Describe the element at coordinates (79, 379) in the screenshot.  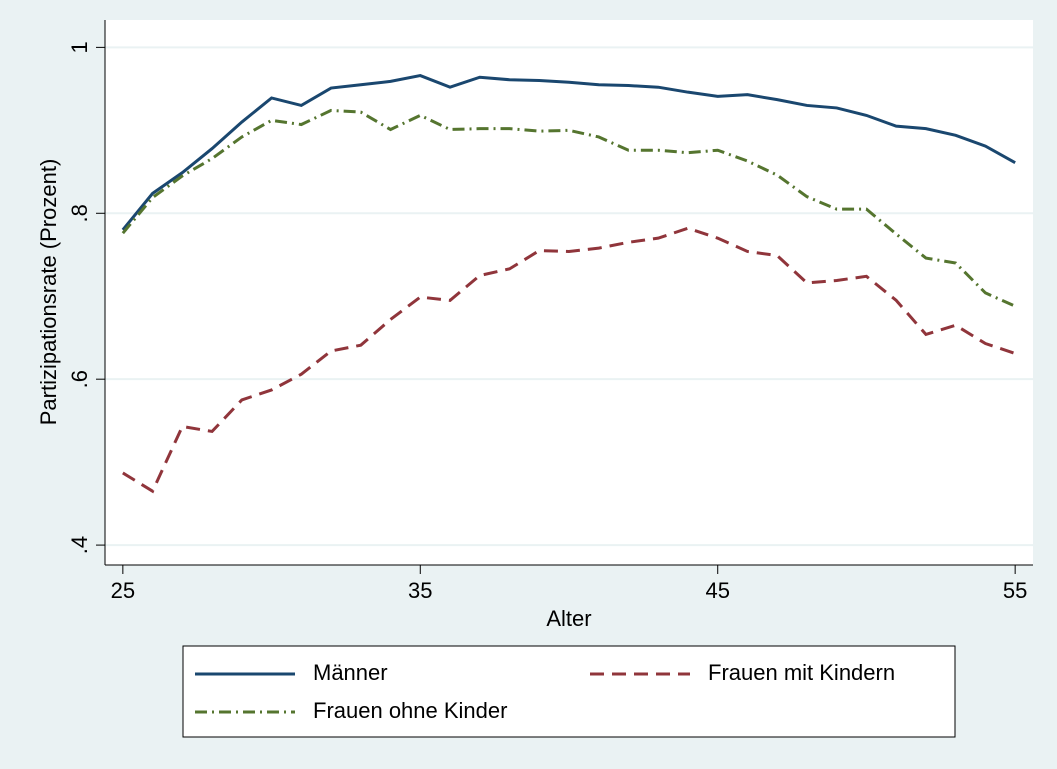
I see `y-tick-label: .6` at that location.